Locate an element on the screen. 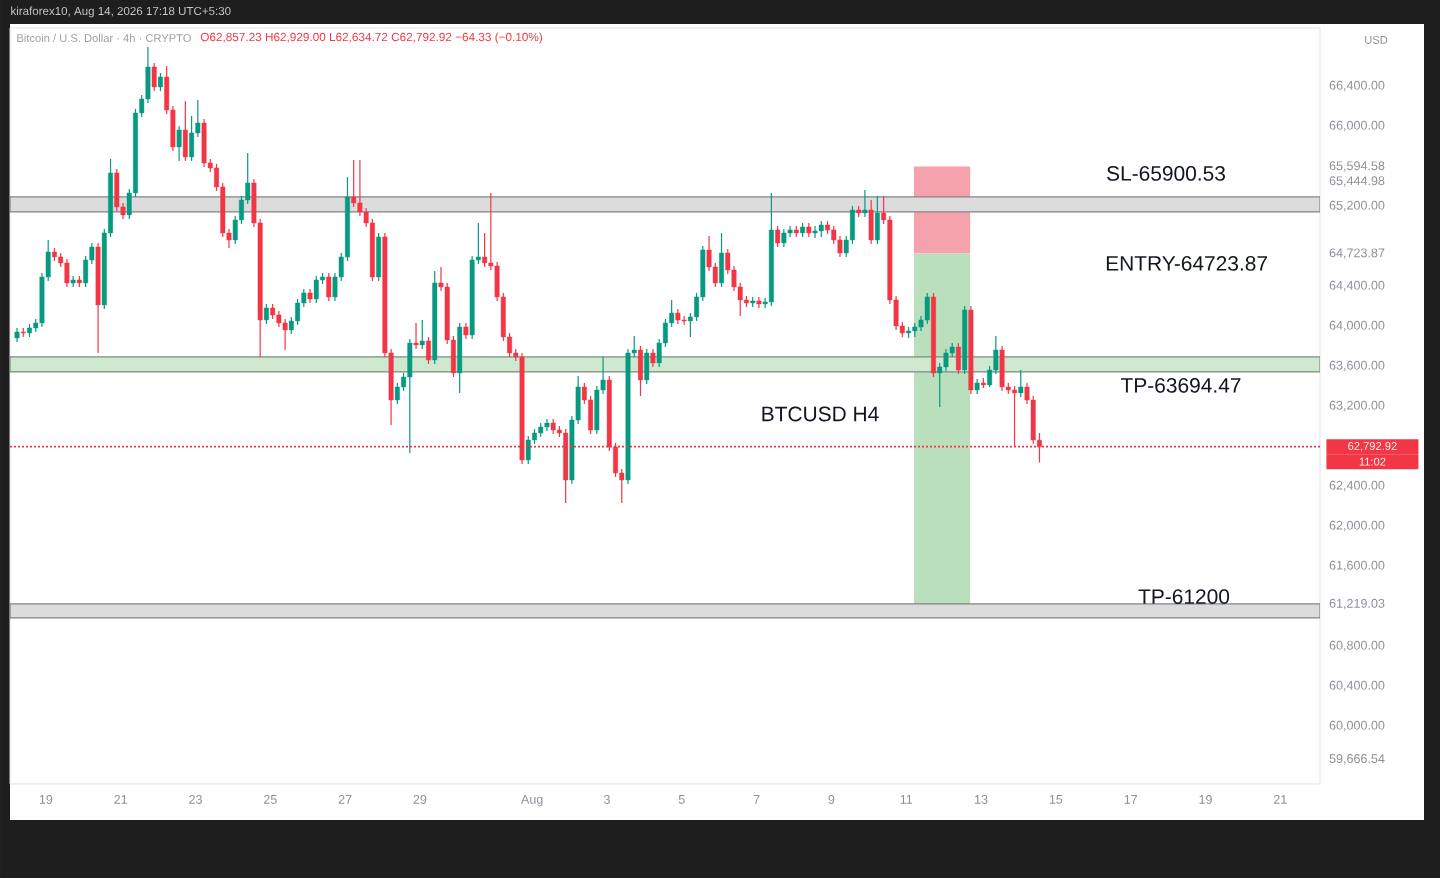  annotation: ENTRY-64723.87 is located at coordinates (1186, 263).